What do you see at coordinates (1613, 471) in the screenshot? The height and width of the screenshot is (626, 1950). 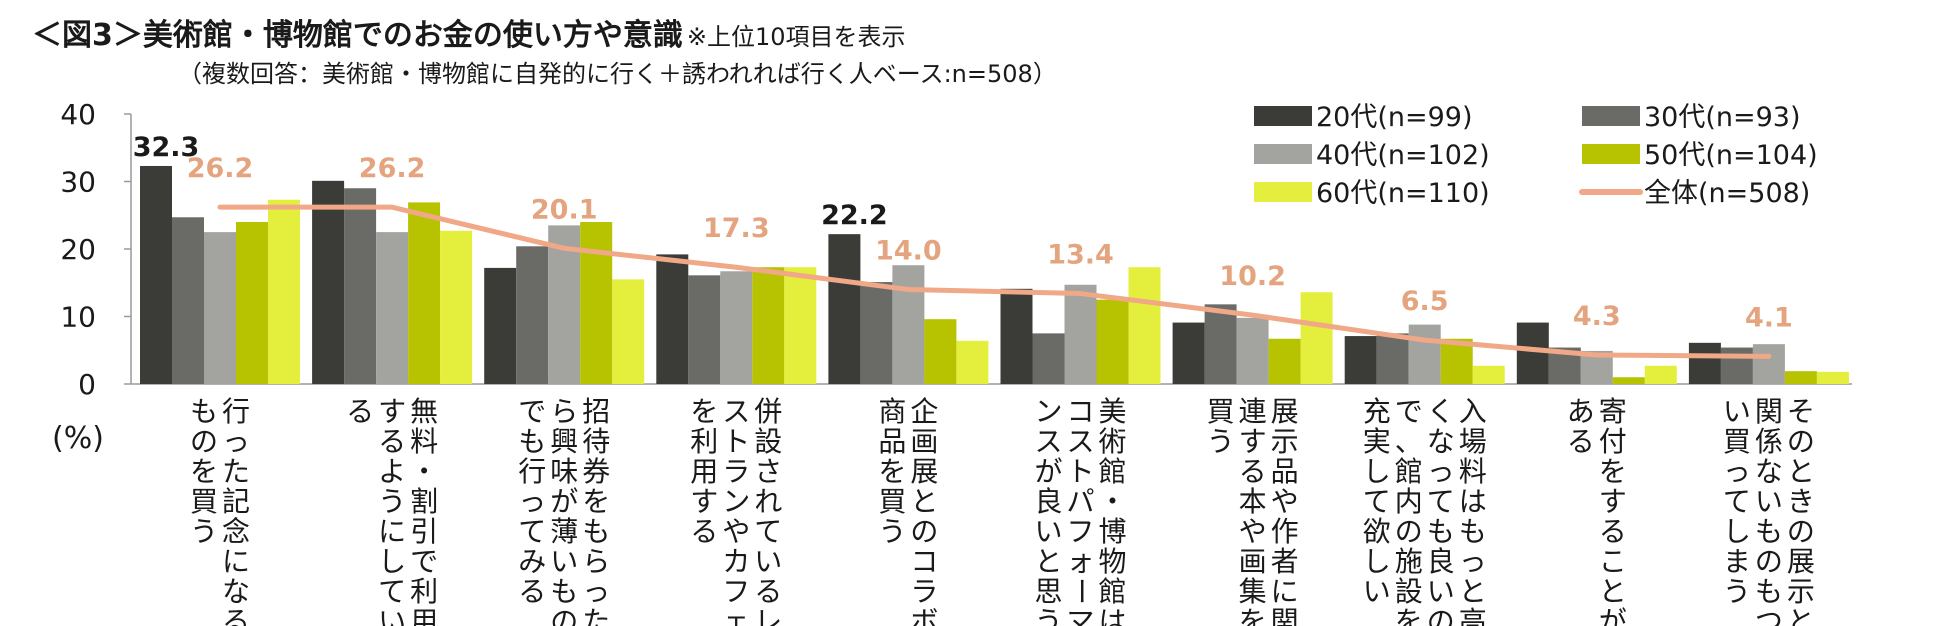 I see `category-label-char: を` at bounding box center [1613, 471].